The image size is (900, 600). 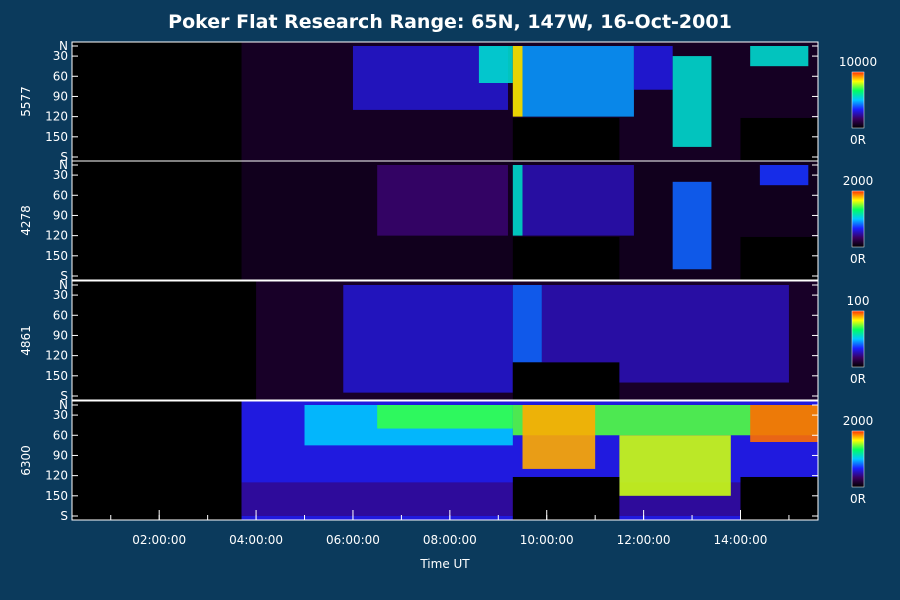 I want to click on x-tick-label: 10:00:00, so click(x=547, y=540).